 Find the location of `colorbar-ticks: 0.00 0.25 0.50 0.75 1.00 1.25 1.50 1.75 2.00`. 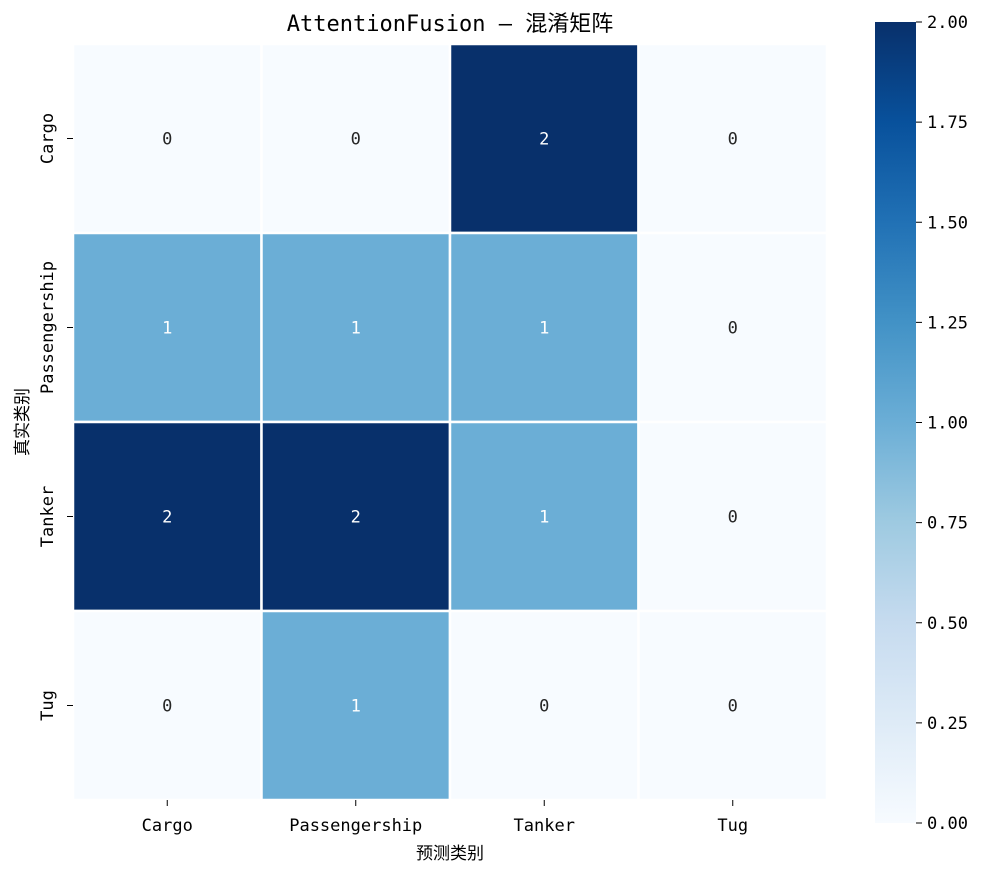

colorbar-ticks: 0.00 0.25 0.50 0.75 1.00 1.25 1.50 1.75 2.00 is located at coordinates (942, 423).